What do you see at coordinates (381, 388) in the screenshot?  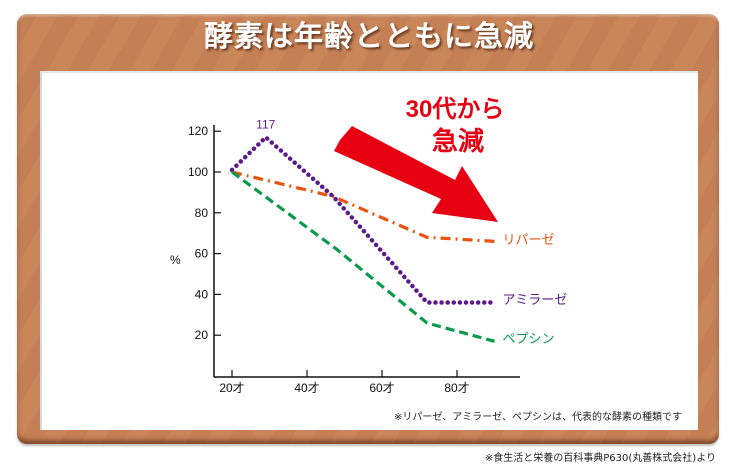 I see `x-tick-label: 60才` at bounding box center [381, 388].